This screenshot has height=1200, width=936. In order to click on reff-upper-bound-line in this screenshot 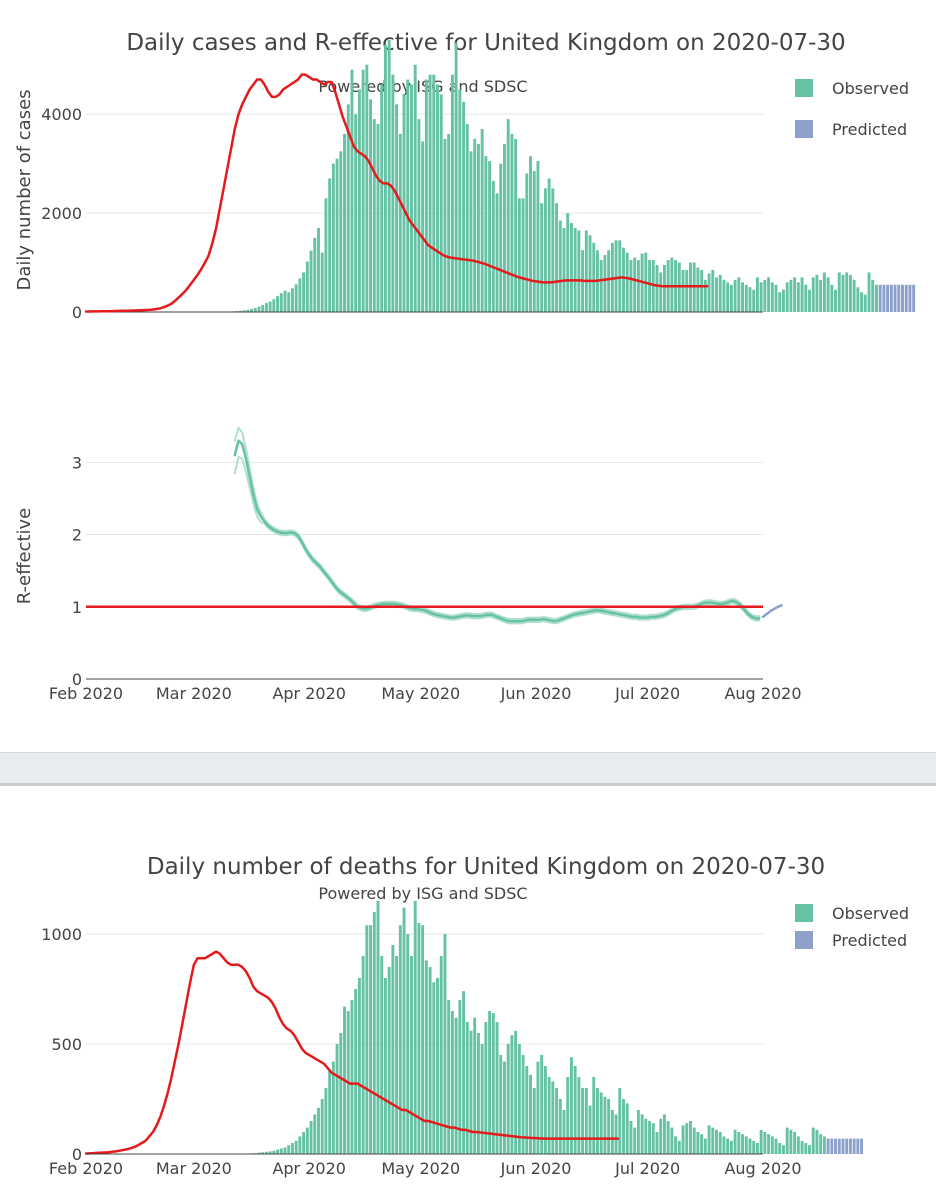, I will do `click(497, 523)`.